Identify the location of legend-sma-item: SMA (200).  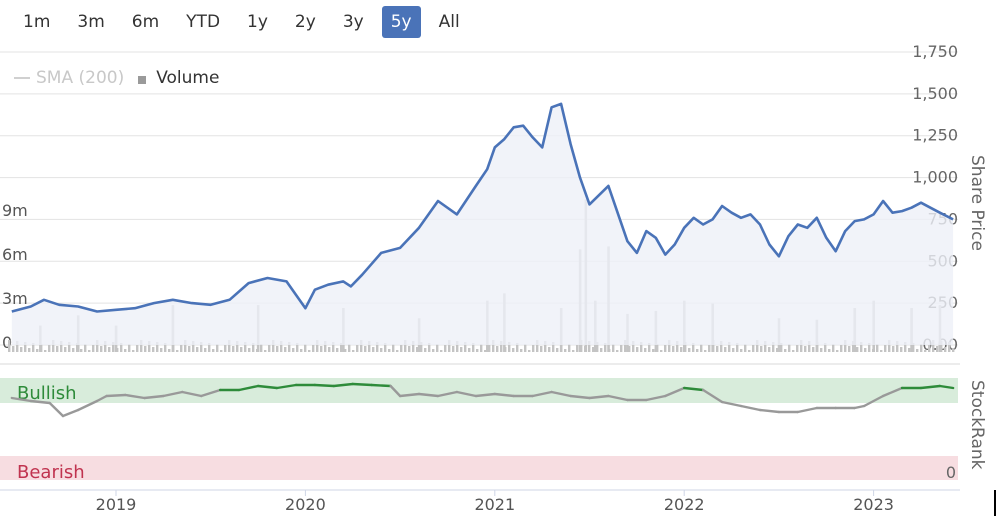
(69, 78).